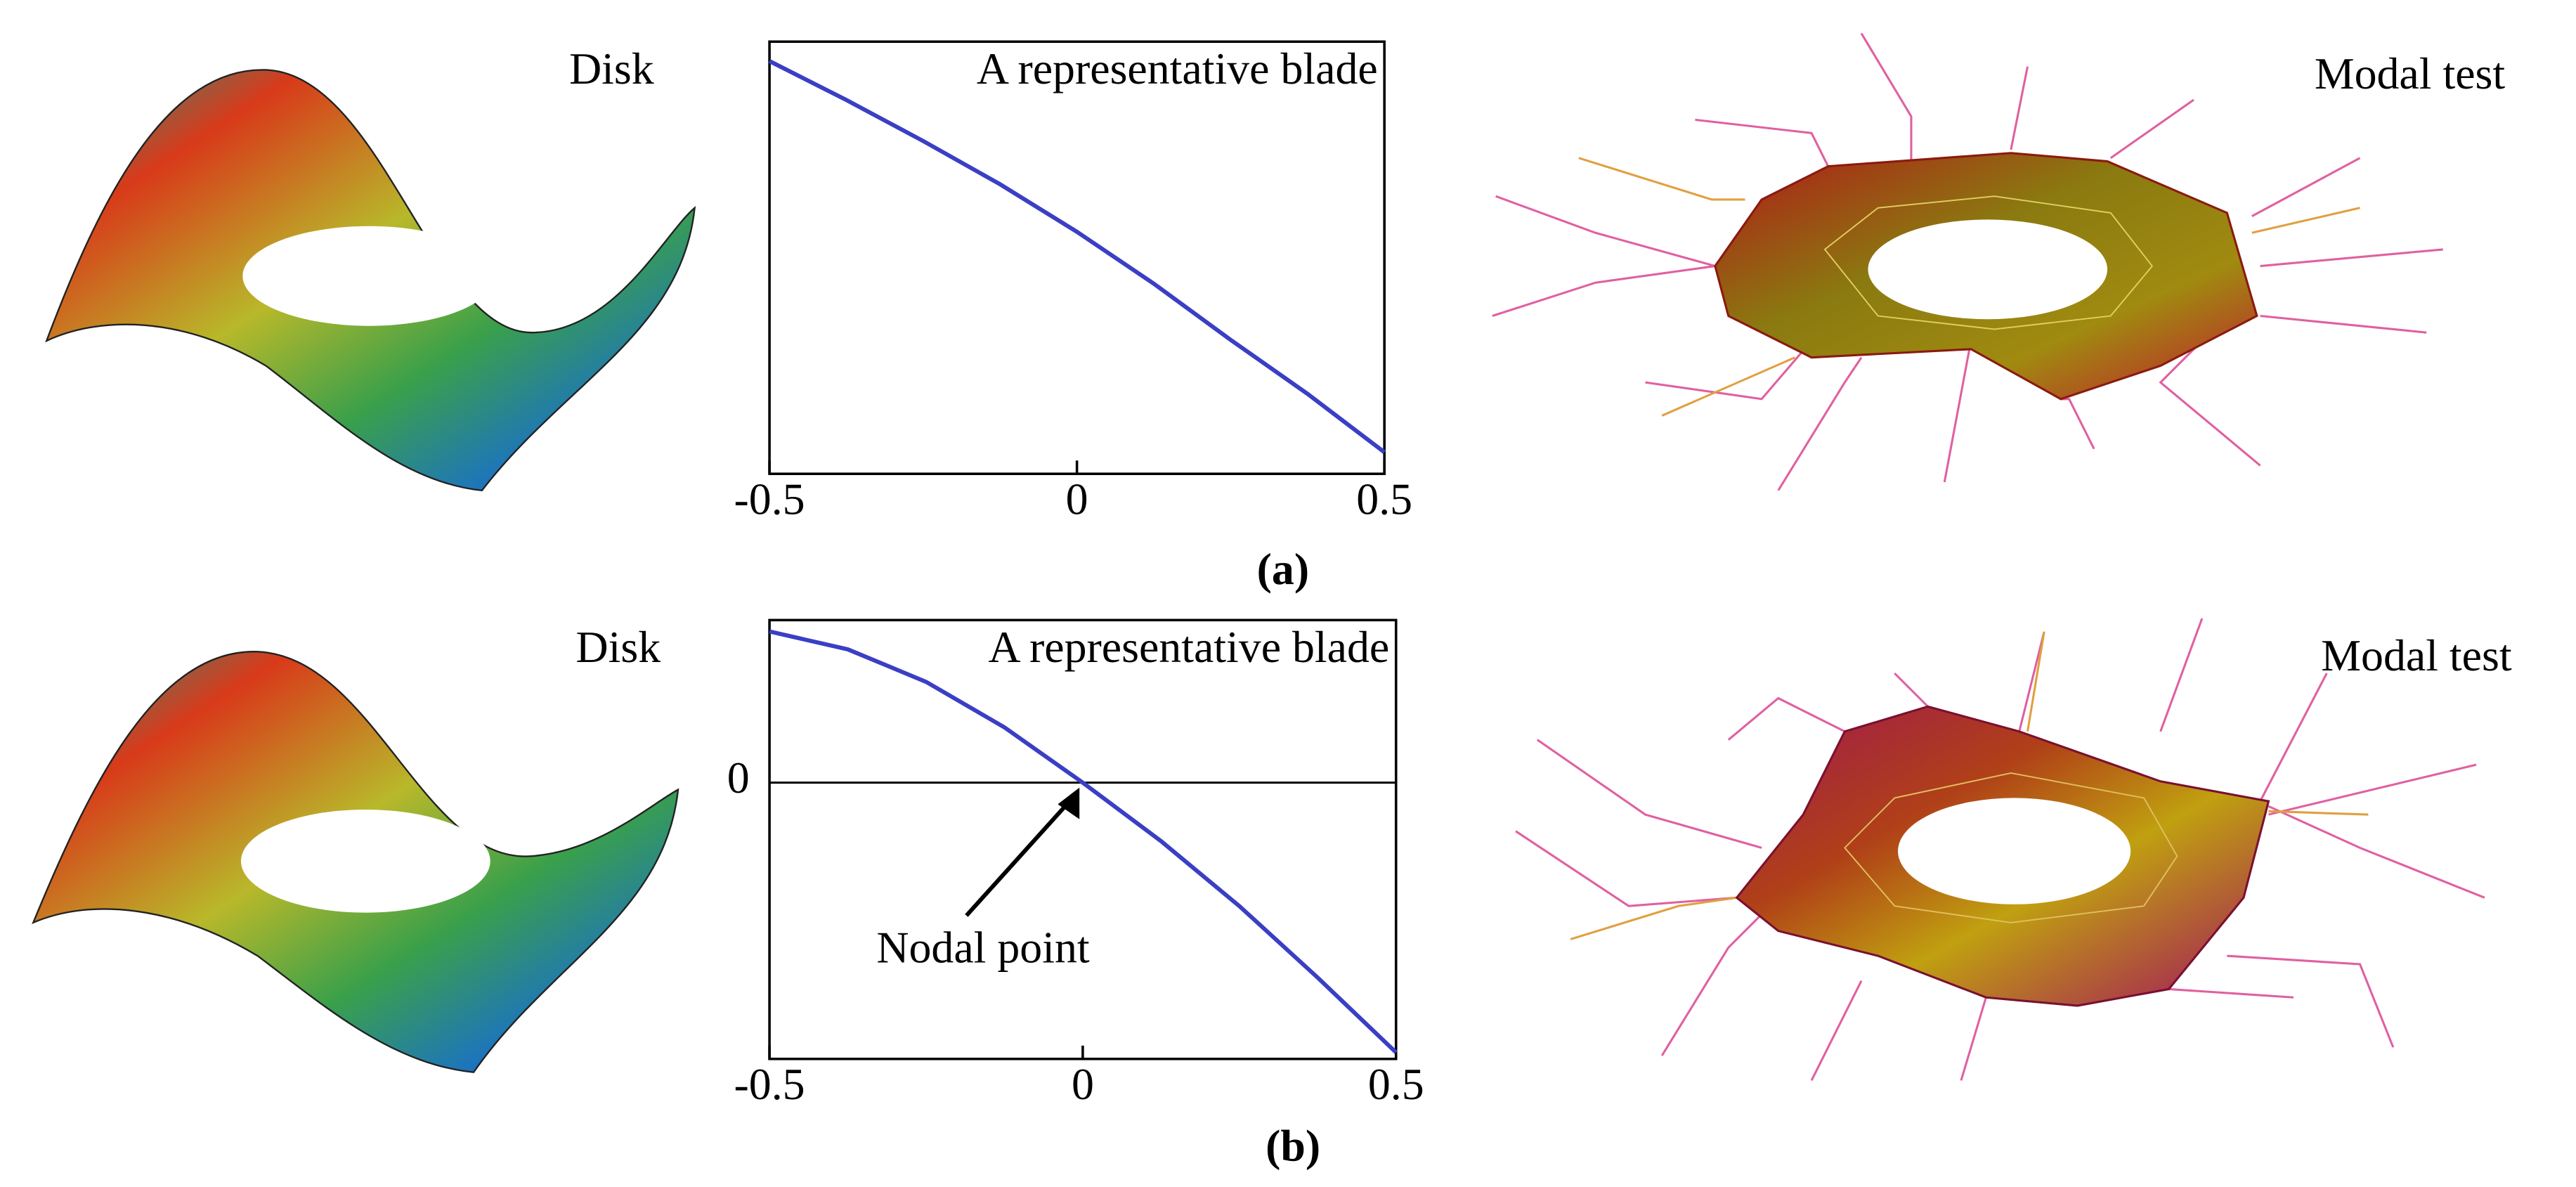 This screenshot has height=1187, width=2576. I want to click on plot-frame, so click(1083, 839).